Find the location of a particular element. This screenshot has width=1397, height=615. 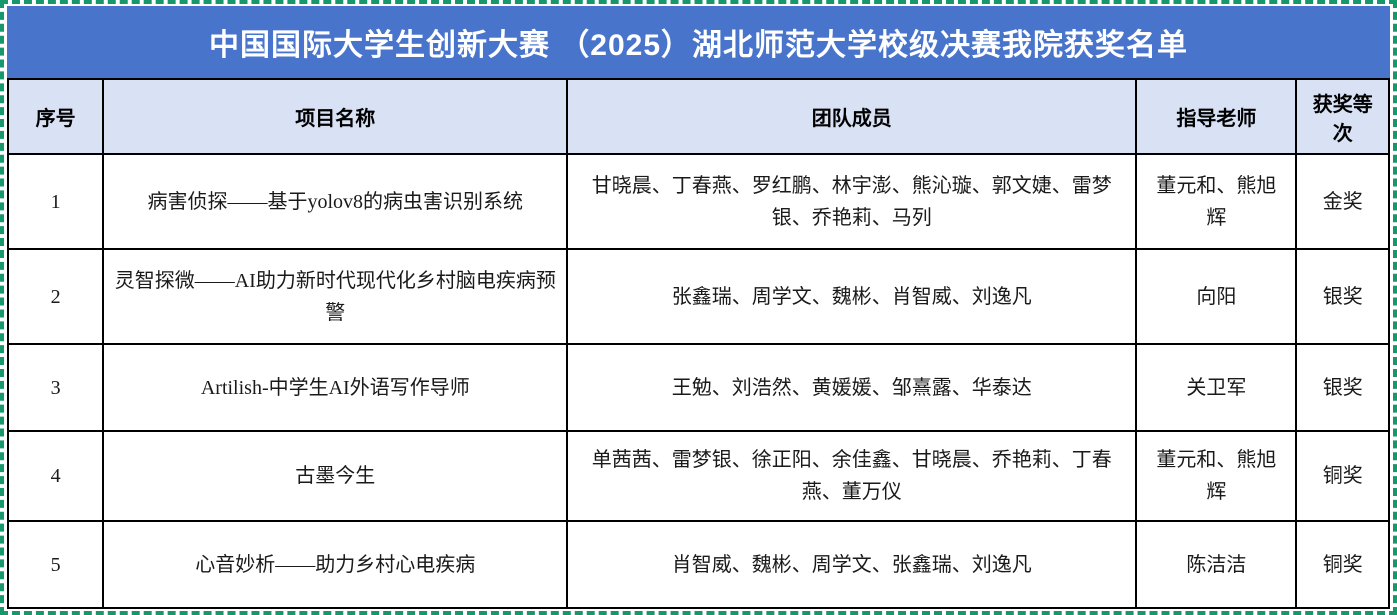

cell-advisor: 向阳 is located at coordinates (1216, 296).